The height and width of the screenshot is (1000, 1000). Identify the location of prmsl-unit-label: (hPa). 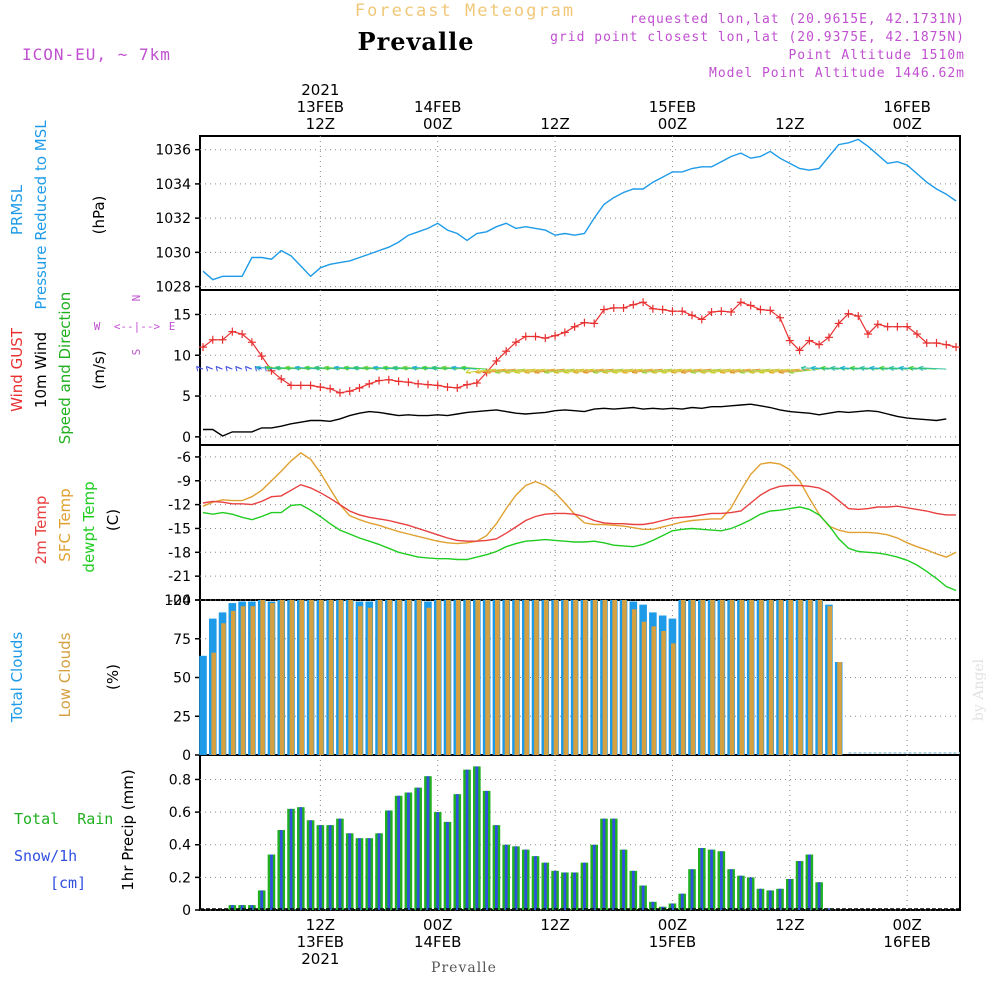
(99, 215).